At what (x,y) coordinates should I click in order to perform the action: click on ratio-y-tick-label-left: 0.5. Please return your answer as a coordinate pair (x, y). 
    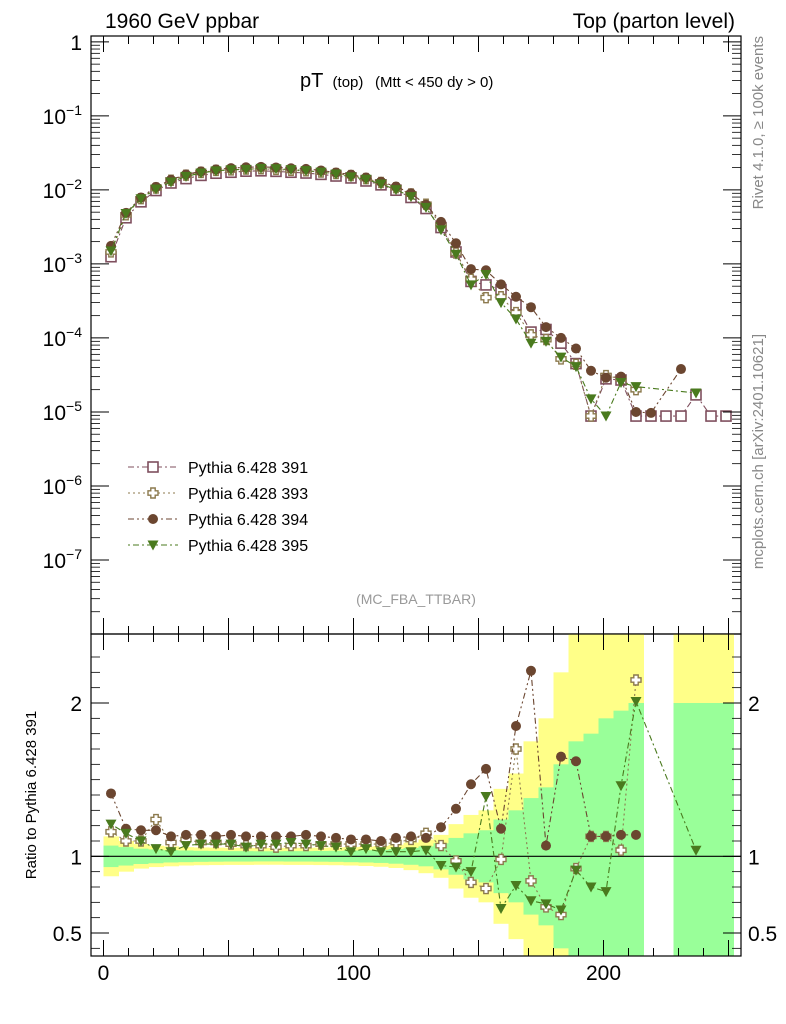
    Looking at the image, I should click on (67, 934).